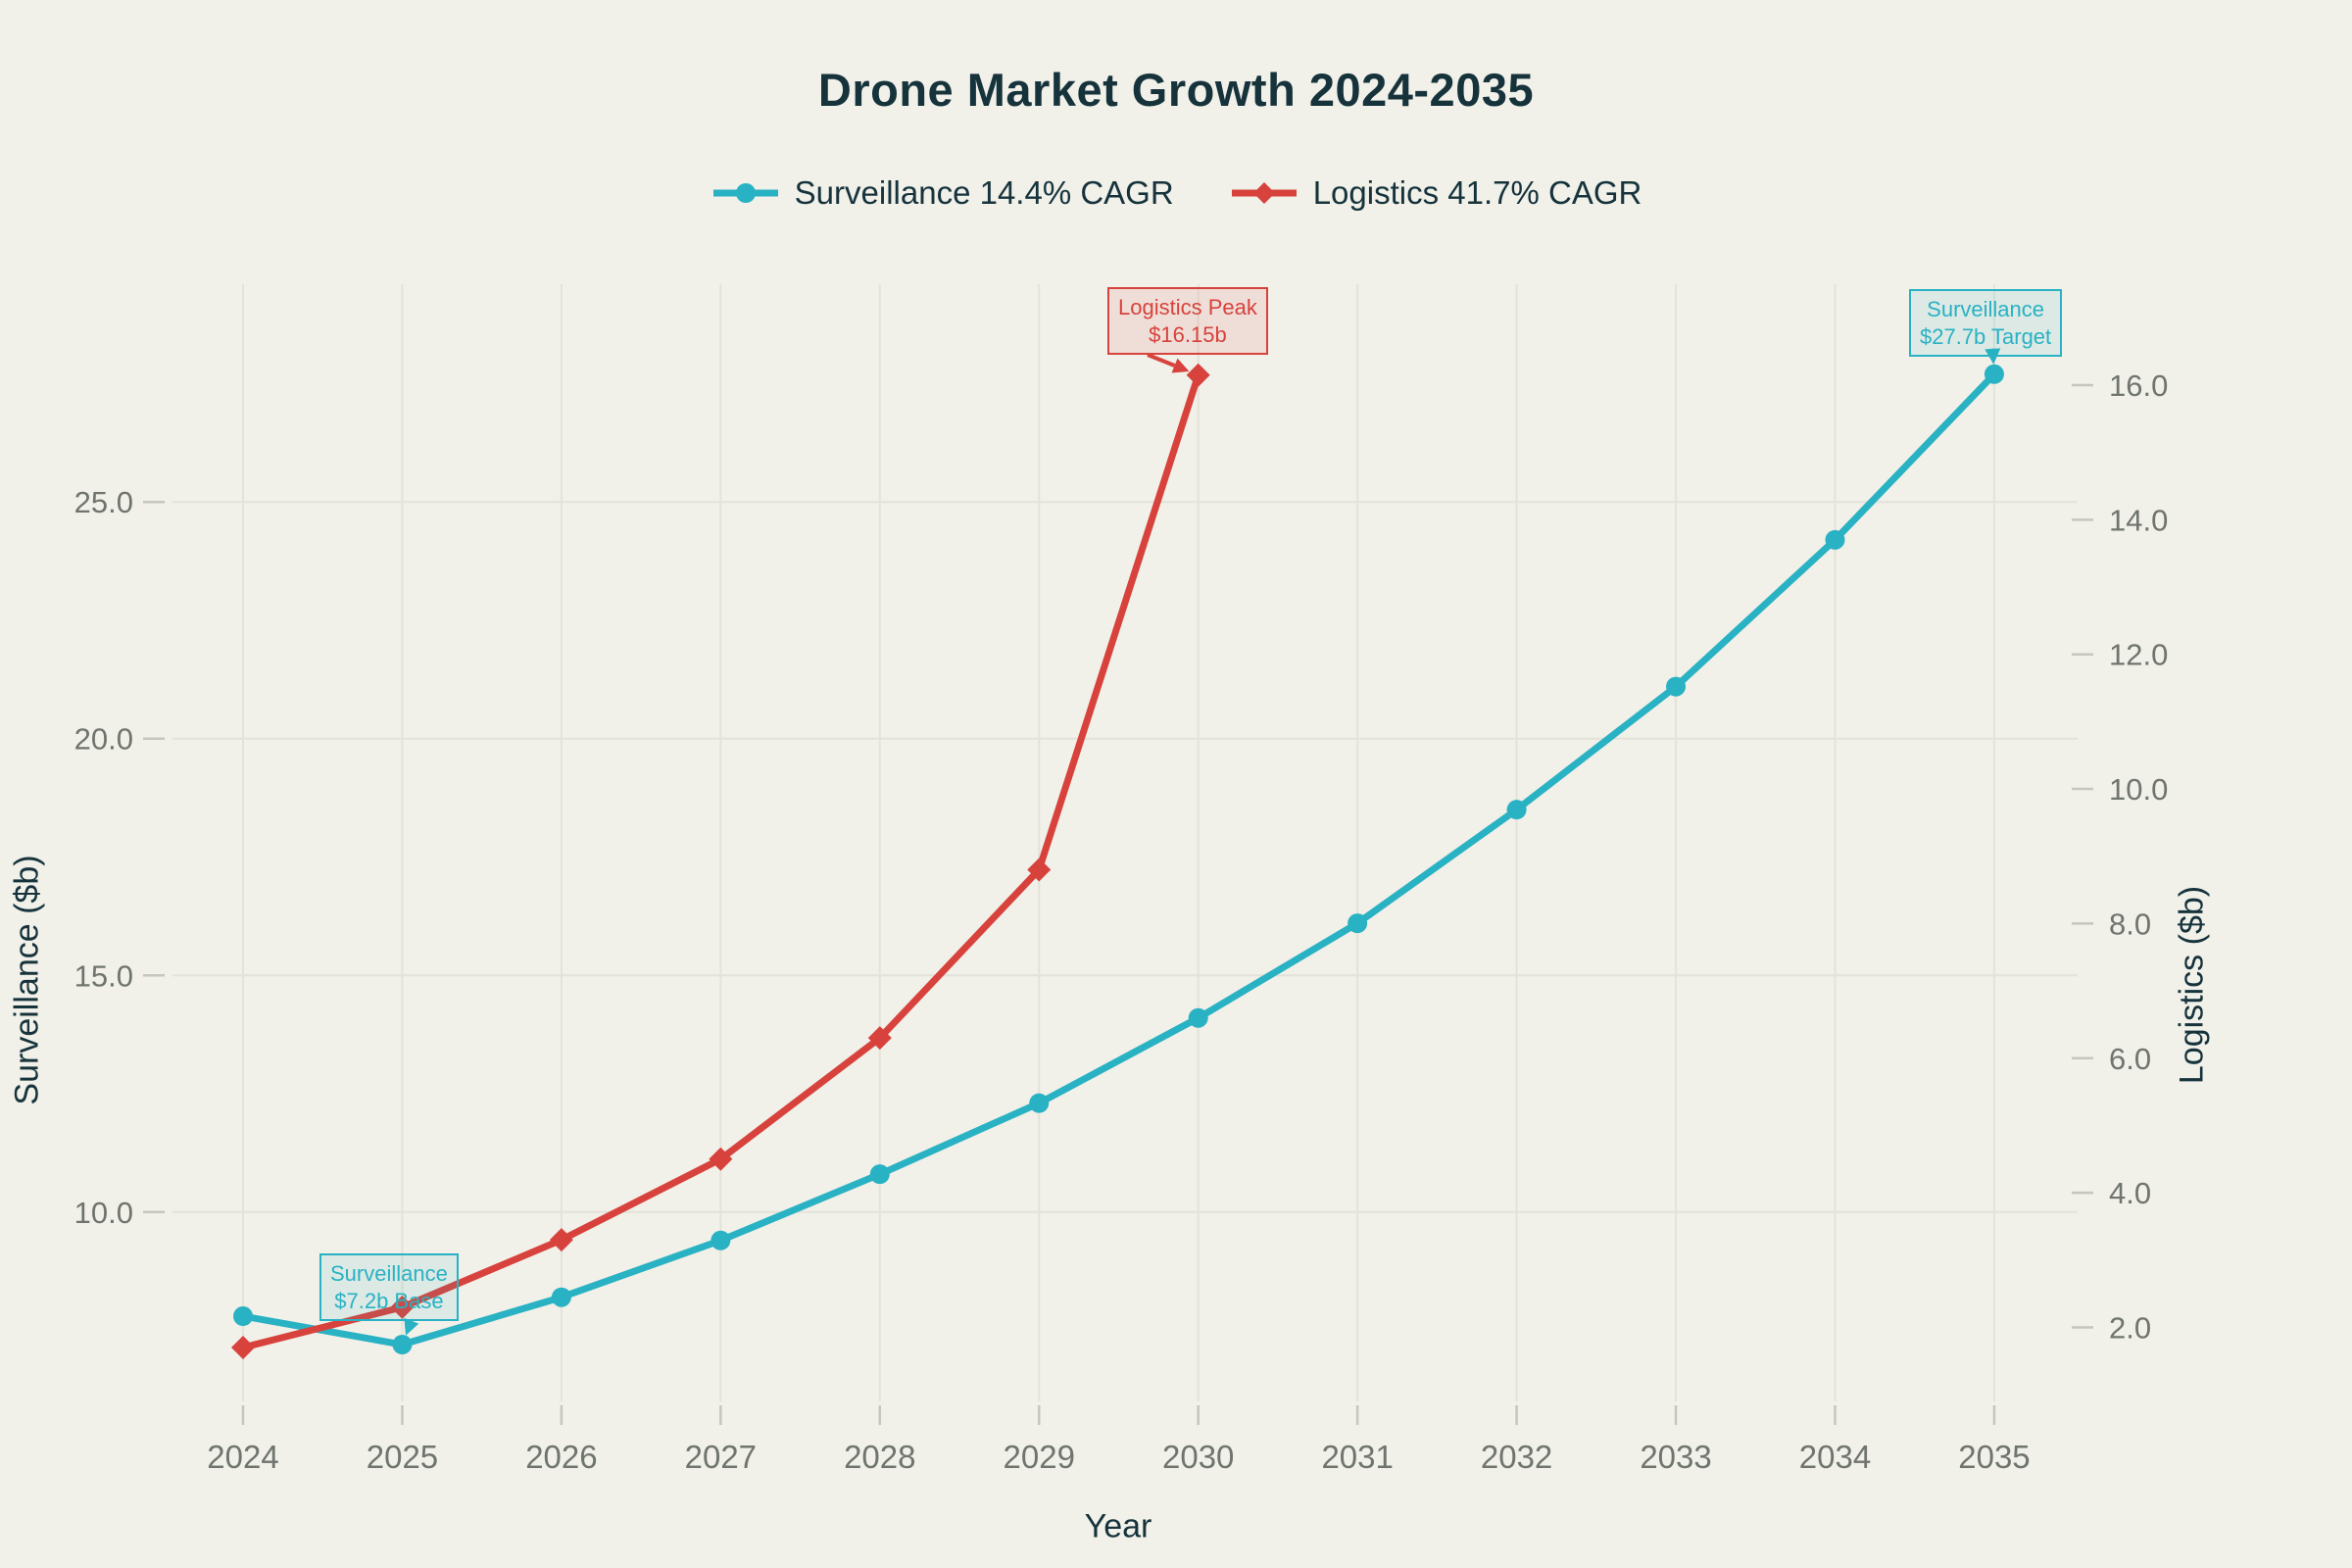 Image resolution: width=2352 pixels, height=1568 pixels. What do you see at coordinates (2138, 385) in the screenshot?
I see `svg-text: 16.0` at bounding box center [2138, 385].